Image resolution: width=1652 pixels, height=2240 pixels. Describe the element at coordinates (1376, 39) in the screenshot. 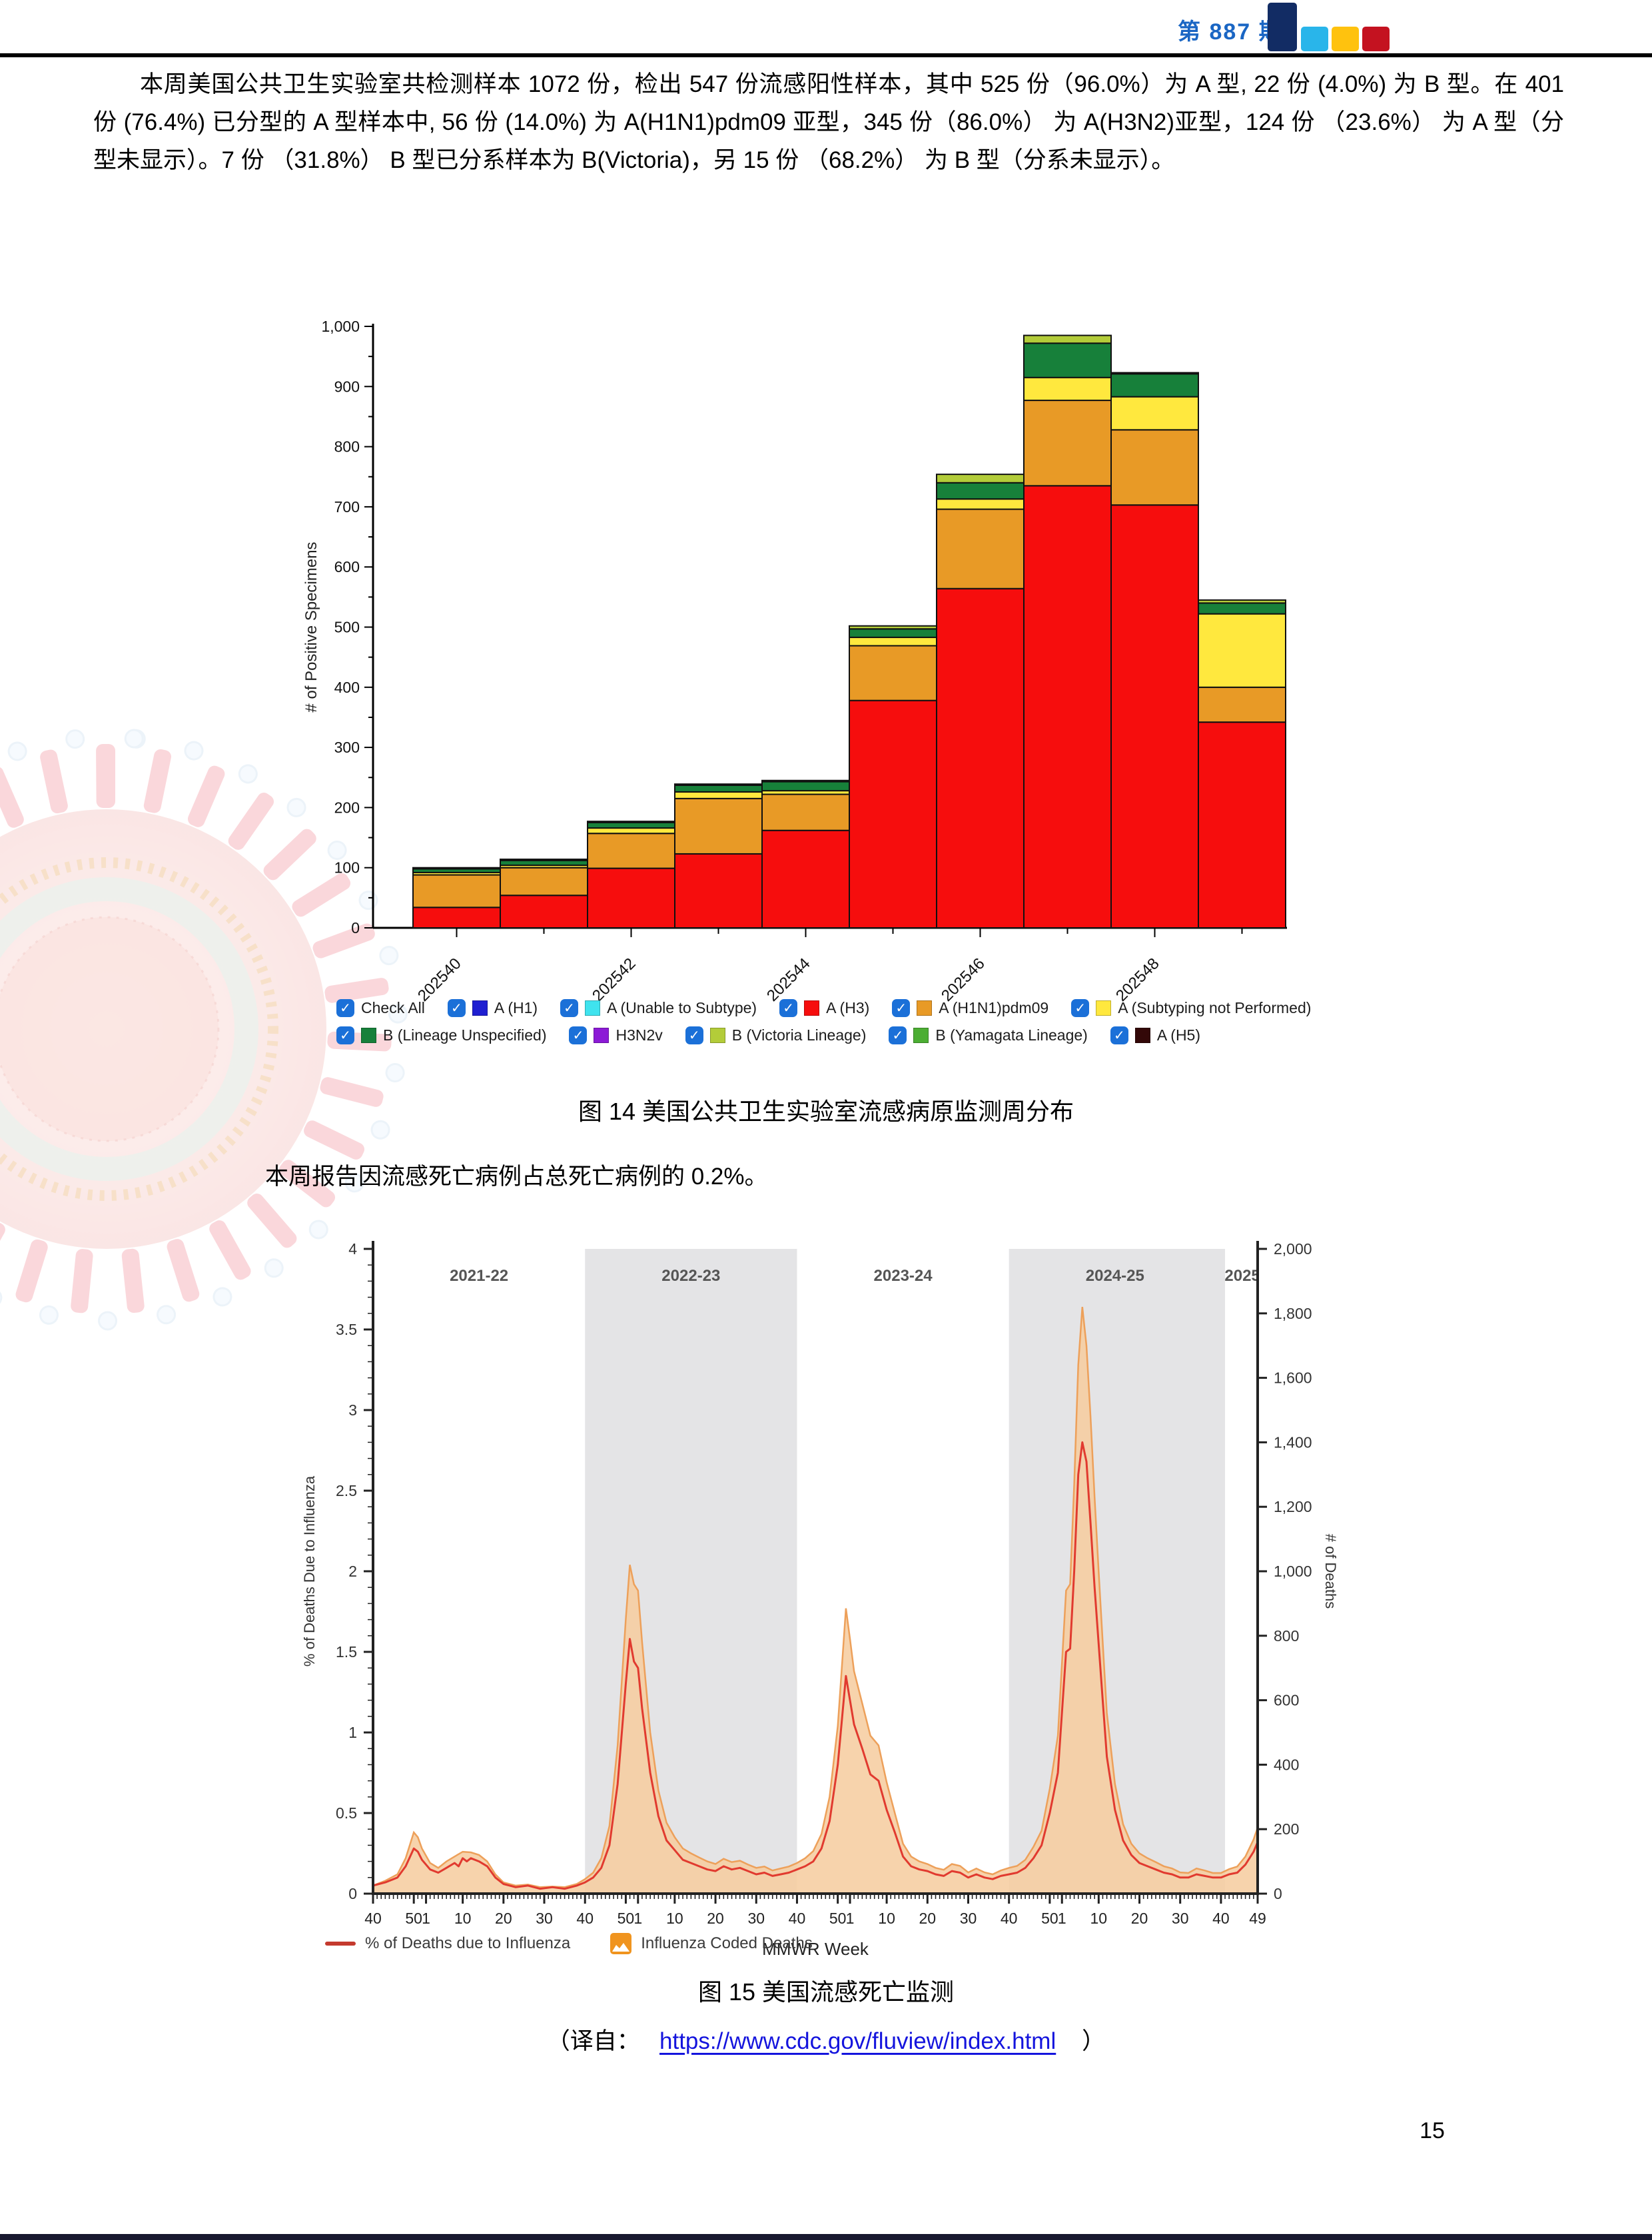

I see `logo-bar-red` at that location.